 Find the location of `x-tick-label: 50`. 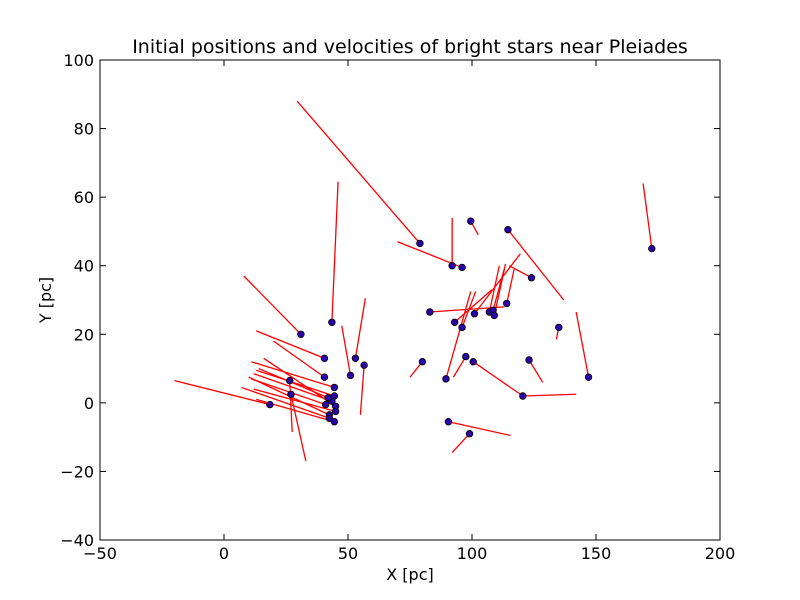

x-tick-label: 50 is located at coordinates (348, 553).